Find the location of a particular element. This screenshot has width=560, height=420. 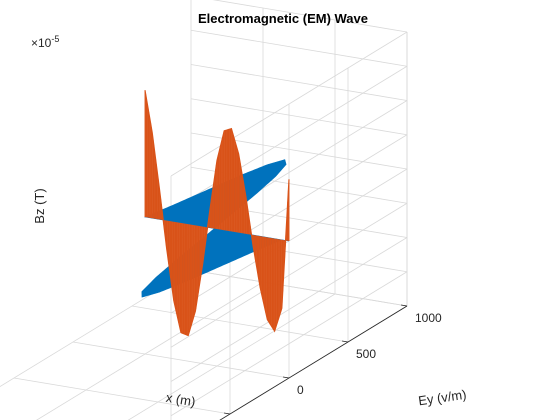

x-axis-line is located at coordinates (85, 417).